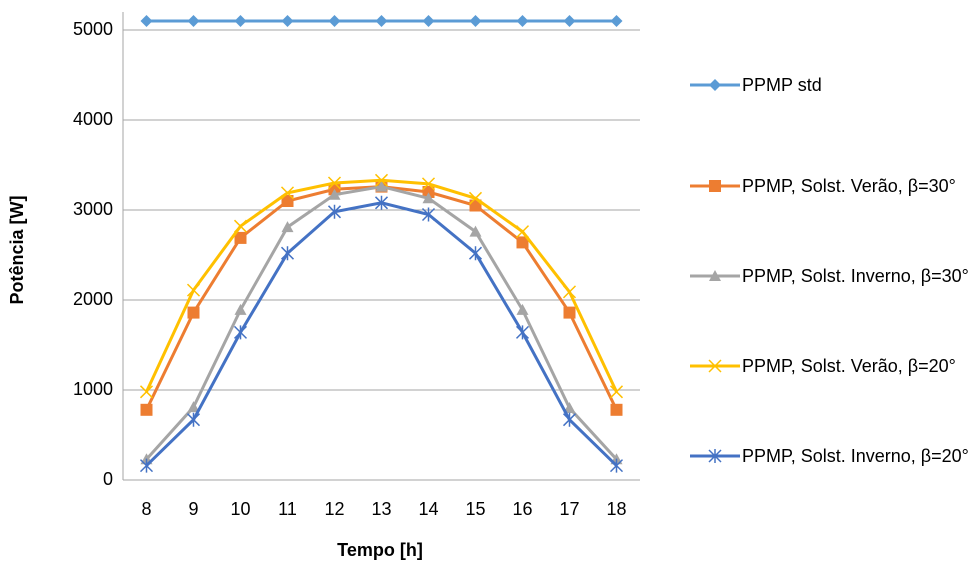 This screenshot has width=971, height=567. What do you see at coordinates (93, 209) in the screenshot?
I see `y-tick-label: 3000` at bounding box center [93, 209].